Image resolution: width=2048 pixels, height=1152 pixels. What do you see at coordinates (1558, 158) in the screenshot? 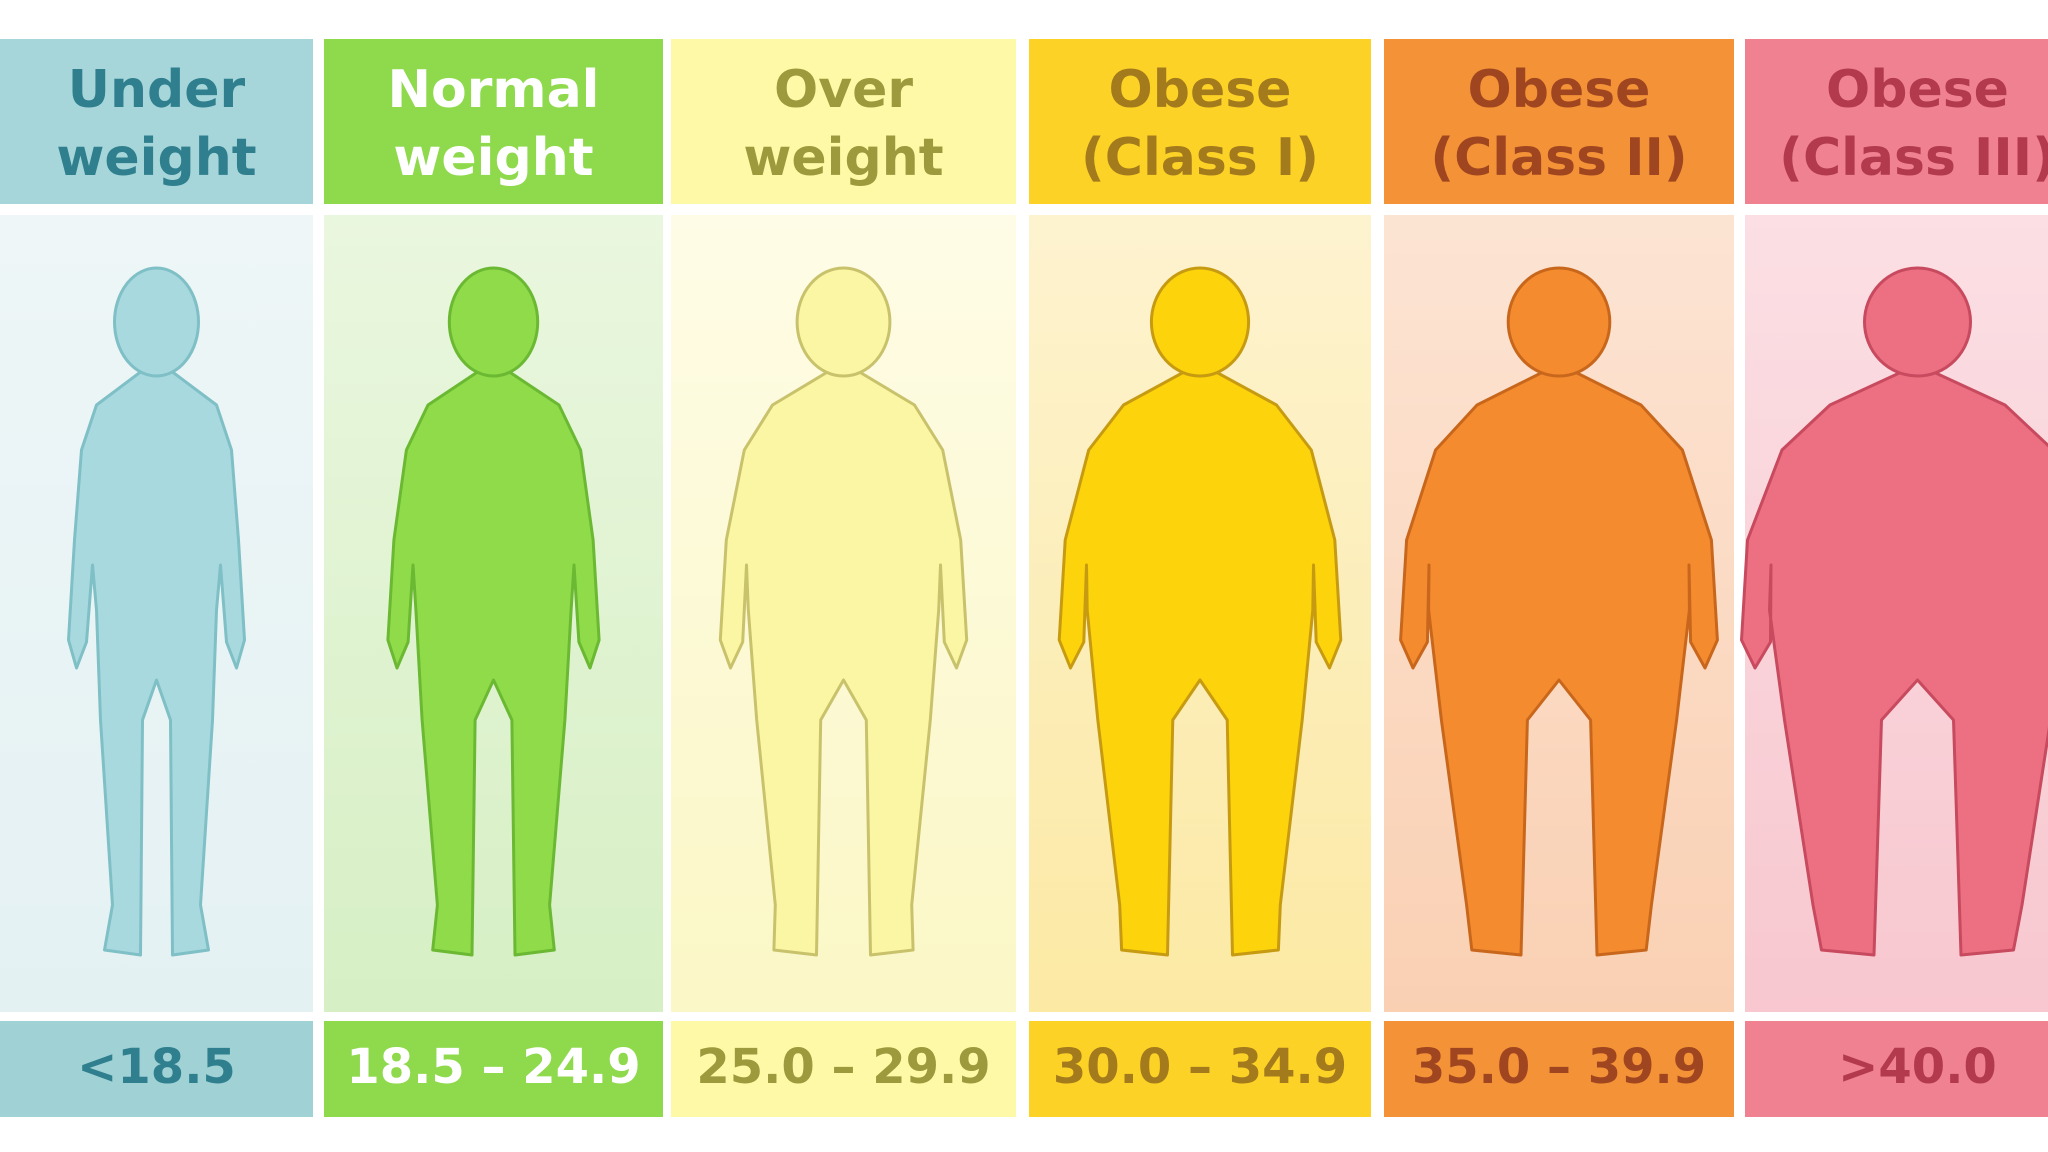
I see `category-title: (Class II)` at bounding box center [1558, 158].